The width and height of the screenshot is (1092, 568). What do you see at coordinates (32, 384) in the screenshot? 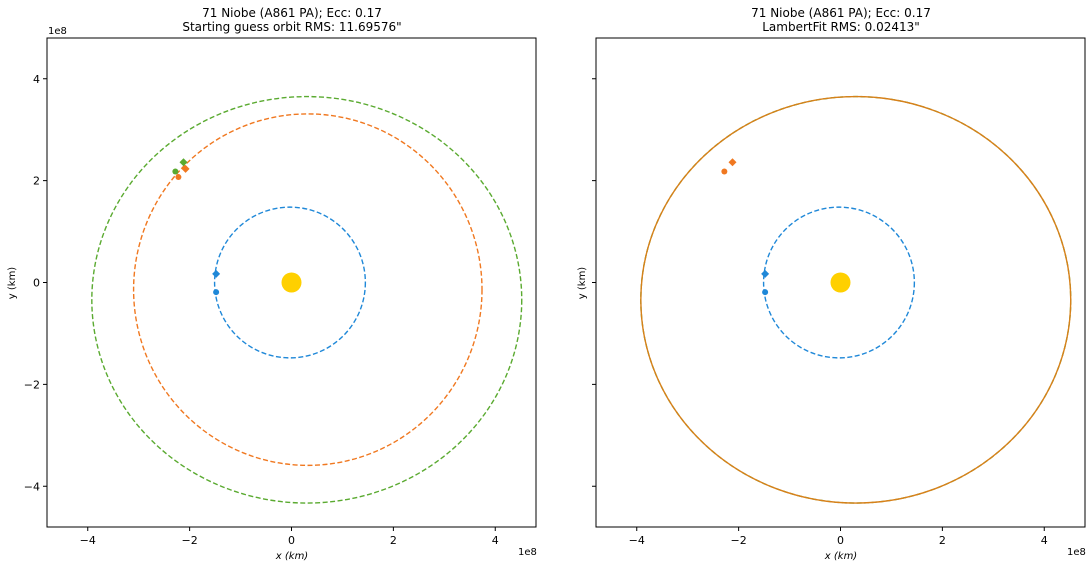
I see `y-tick-label: −2` at bounding box center [32, 384].